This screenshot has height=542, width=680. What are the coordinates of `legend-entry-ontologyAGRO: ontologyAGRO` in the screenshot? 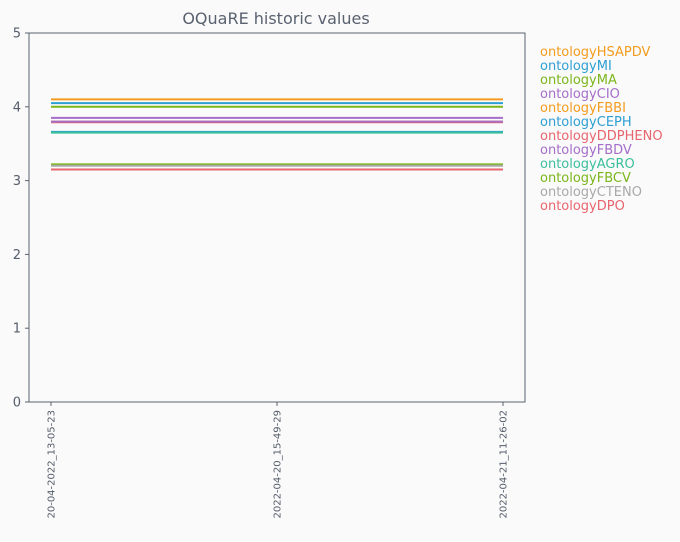 It's located at (587, 164).